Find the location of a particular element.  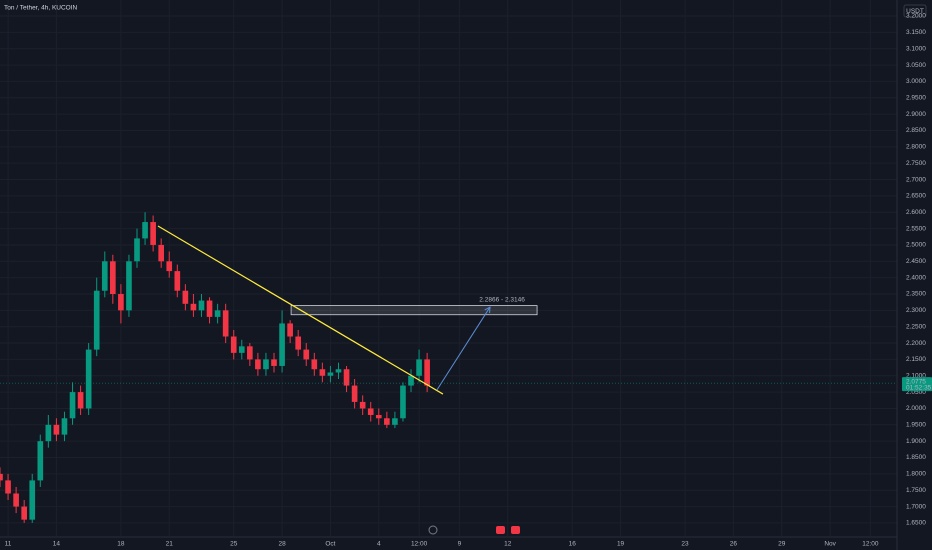

x-tick-label: 28 is located at coordinates (282, 544).